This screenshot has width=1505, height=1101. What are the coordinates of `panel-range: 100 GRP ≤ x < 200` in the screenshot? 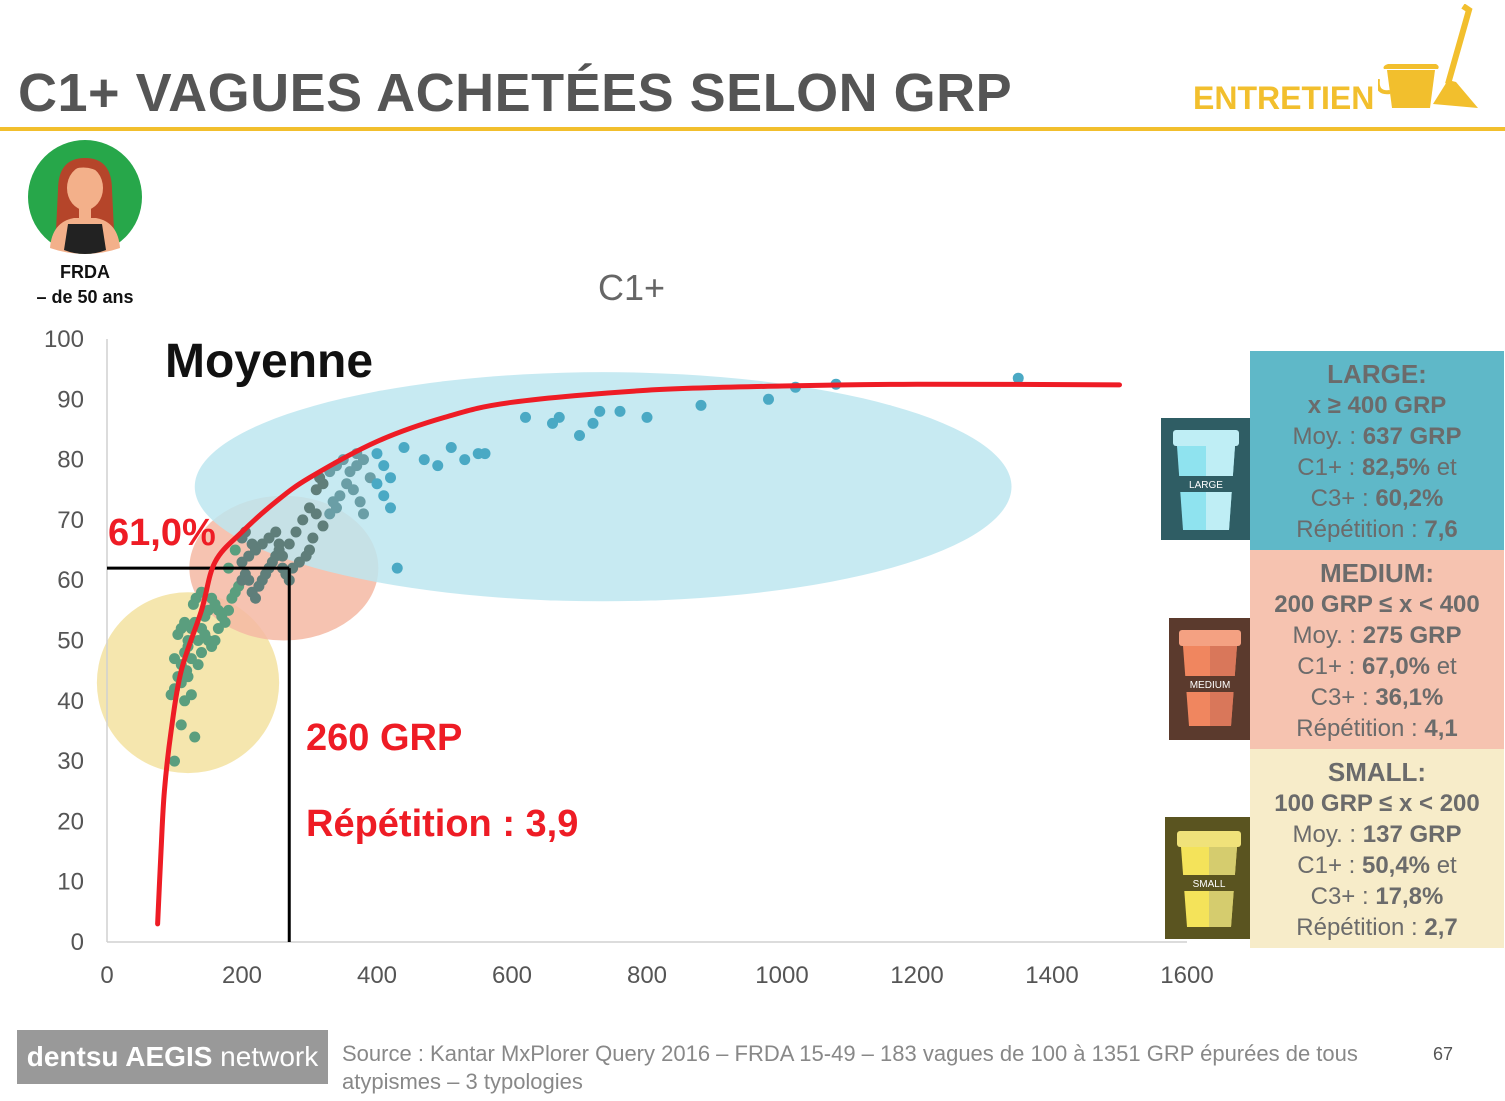 It's located at (1377, 803).